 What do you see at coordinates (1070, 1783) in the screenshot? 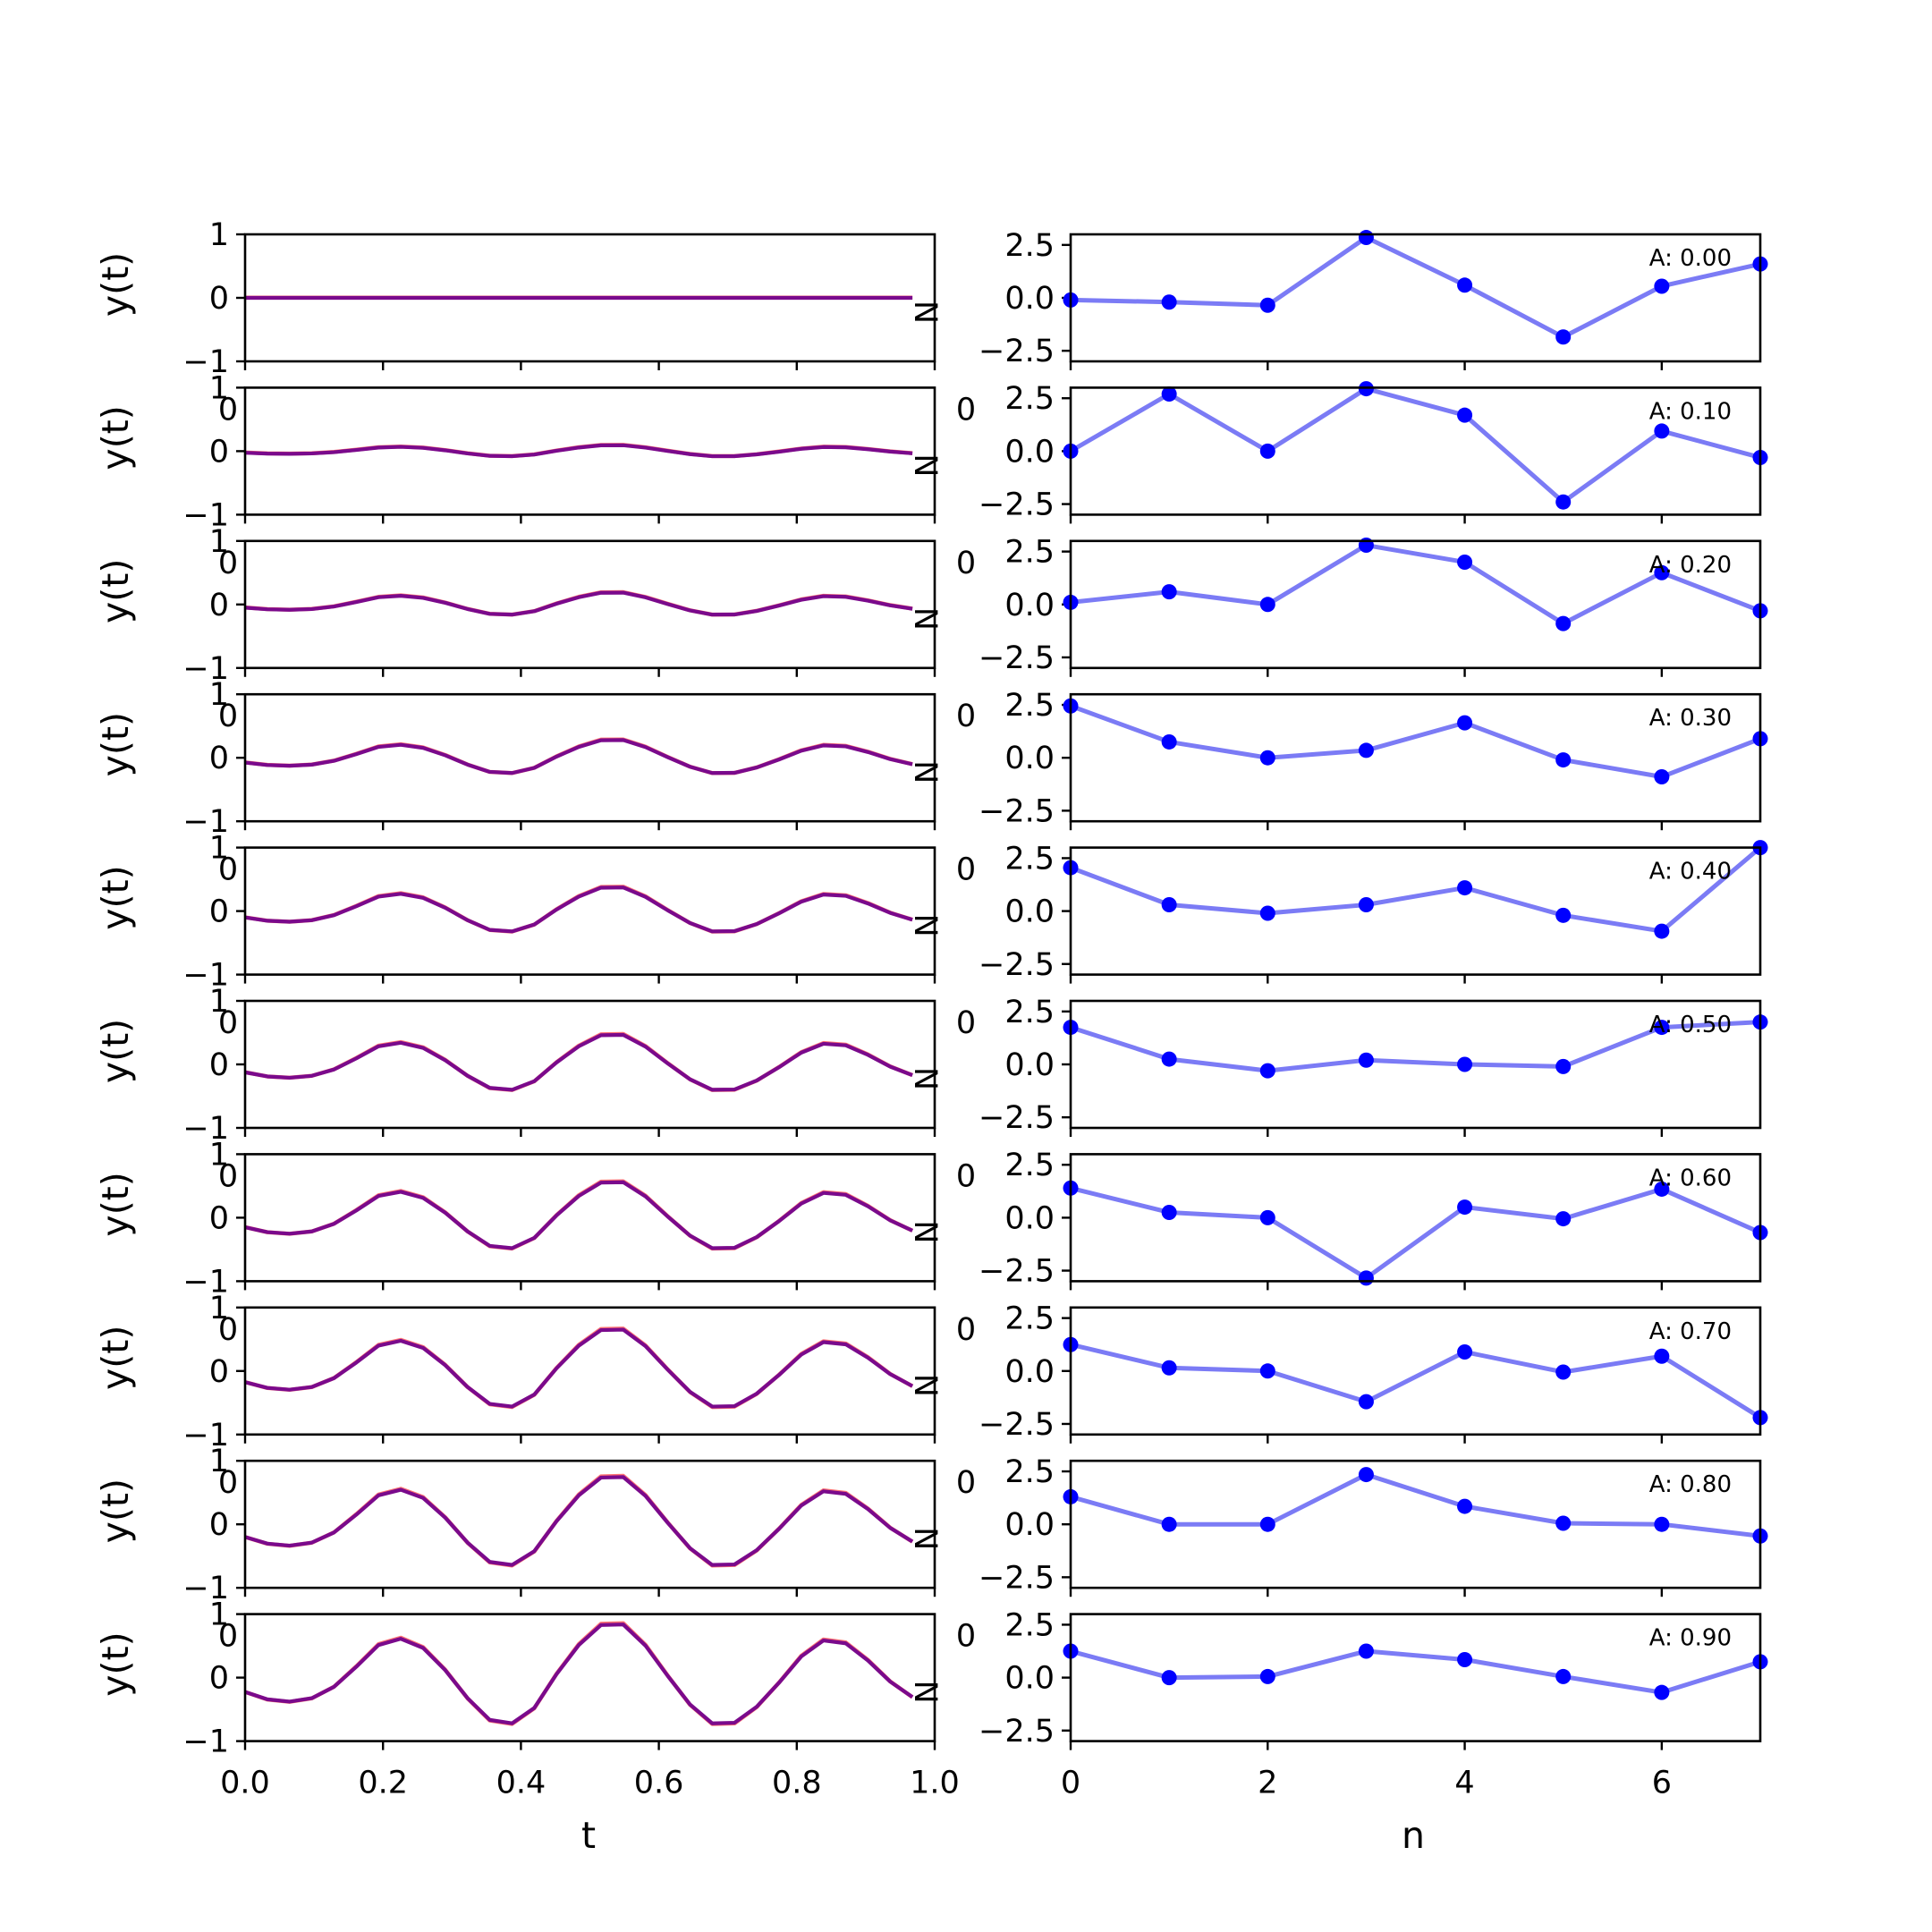
I see `sample-xtick-label: 0` at bounding box center [1070, 1783].